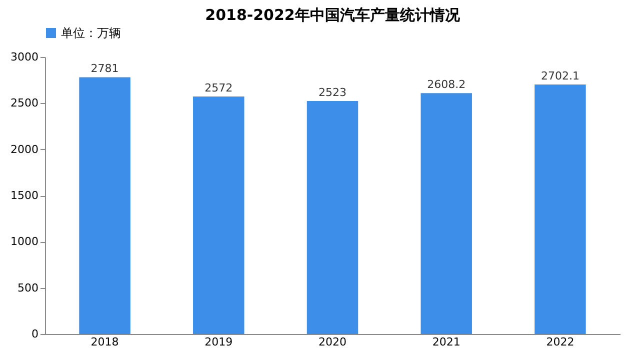  Describe the element at coordinates (91, 33) in the screenshot. I see `legend-label: 单位：万辆` at that location.